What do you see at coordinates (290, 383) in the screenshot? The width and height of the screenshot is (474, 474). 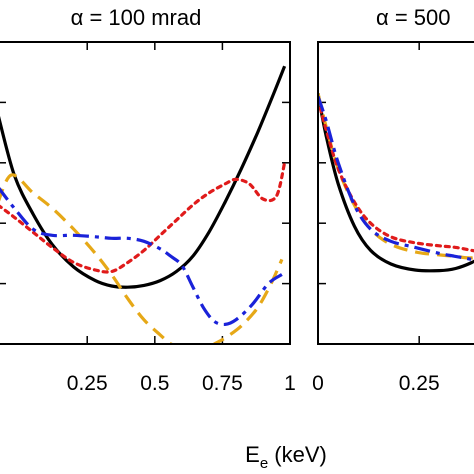 I see `left-x-tick-label-3: 1` at bounding box center [290, 383].